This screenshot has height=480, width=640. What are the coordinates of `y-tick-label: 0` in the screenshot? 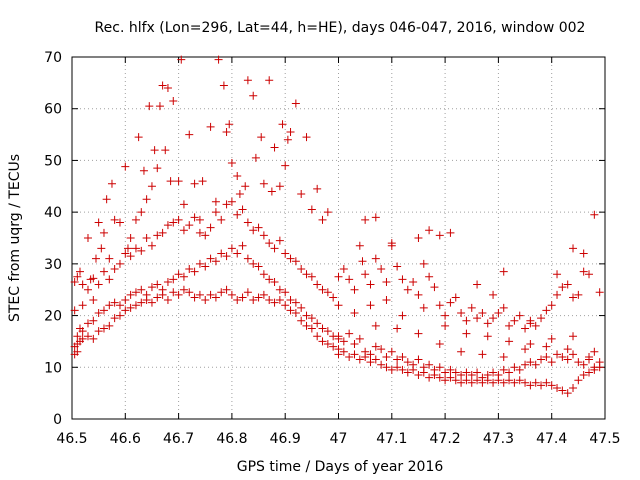 It's located at (57, 420).